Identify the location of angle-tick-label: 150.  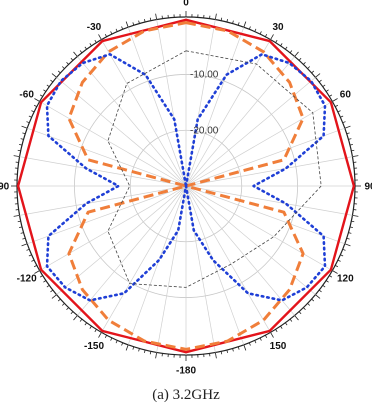
(278, 346).